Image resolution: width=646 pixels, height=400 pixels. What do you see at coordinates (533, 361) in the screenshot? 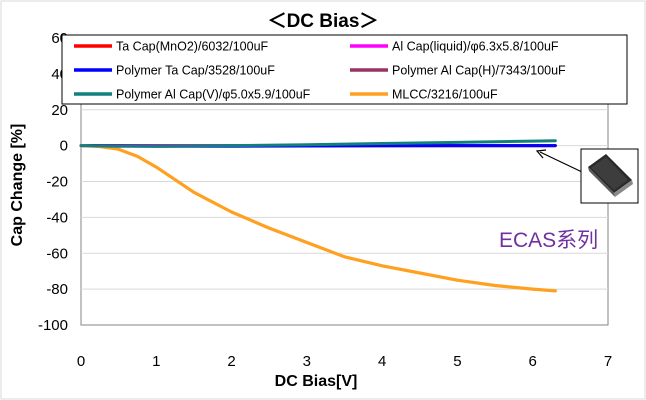
I see `x-tick-label: 6` at bounding box center [533, 361].